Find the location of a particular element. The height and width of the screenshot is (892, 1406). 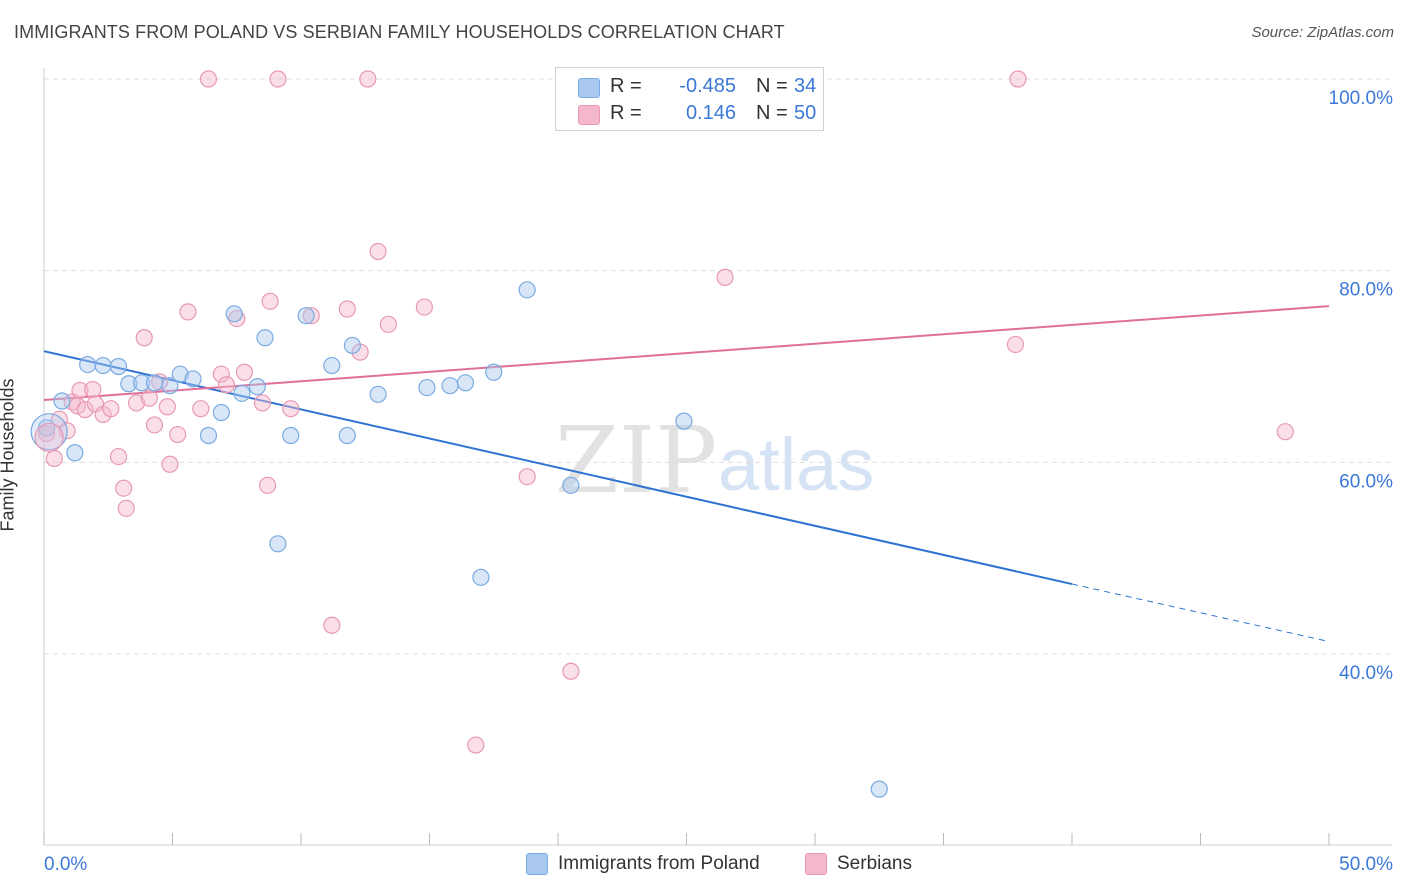

source-label: Source: ZipAtlas.com is located at coordinates (1322, 32).